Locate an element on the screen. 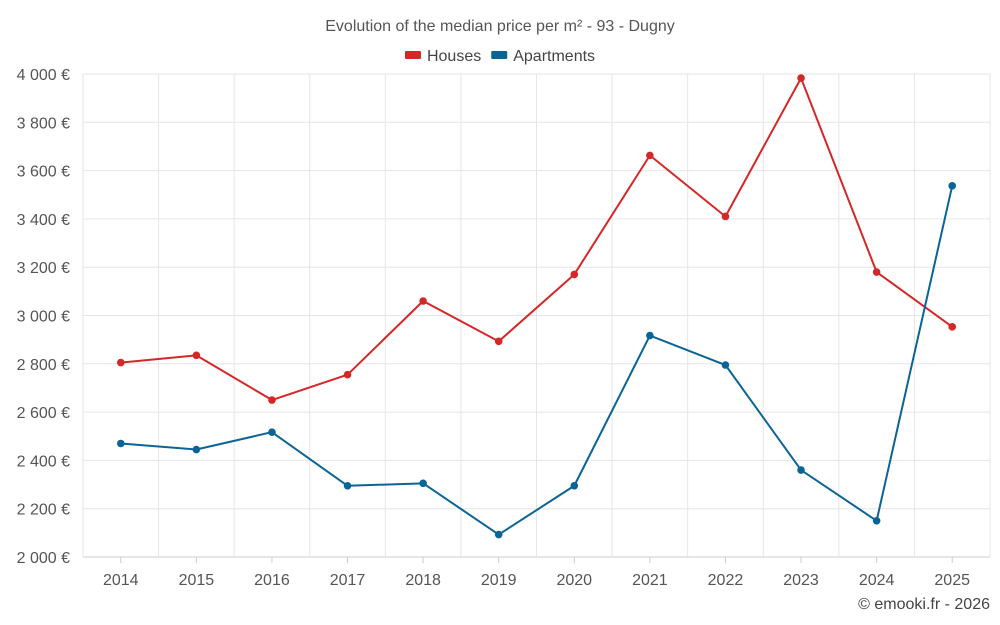  y-tick-label: 3 600 € is located at coordinates (43, 172).